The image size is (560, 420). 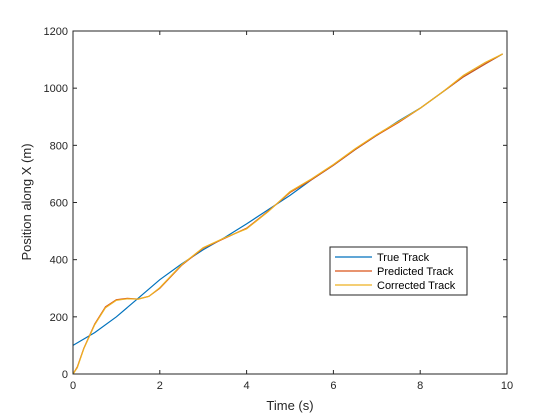 What do you see at coordinates (56, 89) in the screenshot?
I see `y-tick-label: 1000` at bounding box center [56, 89].